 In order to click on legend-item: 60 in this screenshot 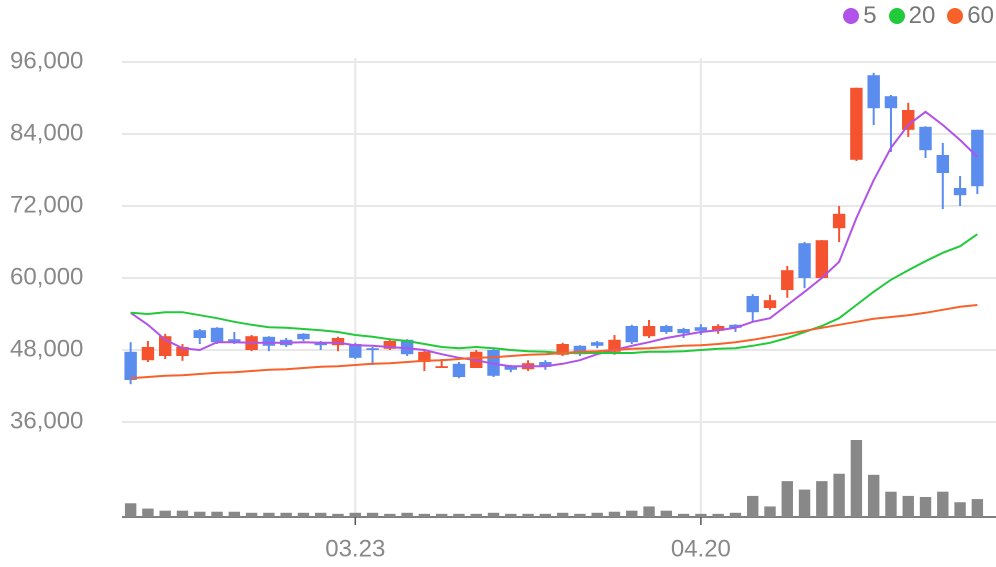, I will do `click(970, 16)`.